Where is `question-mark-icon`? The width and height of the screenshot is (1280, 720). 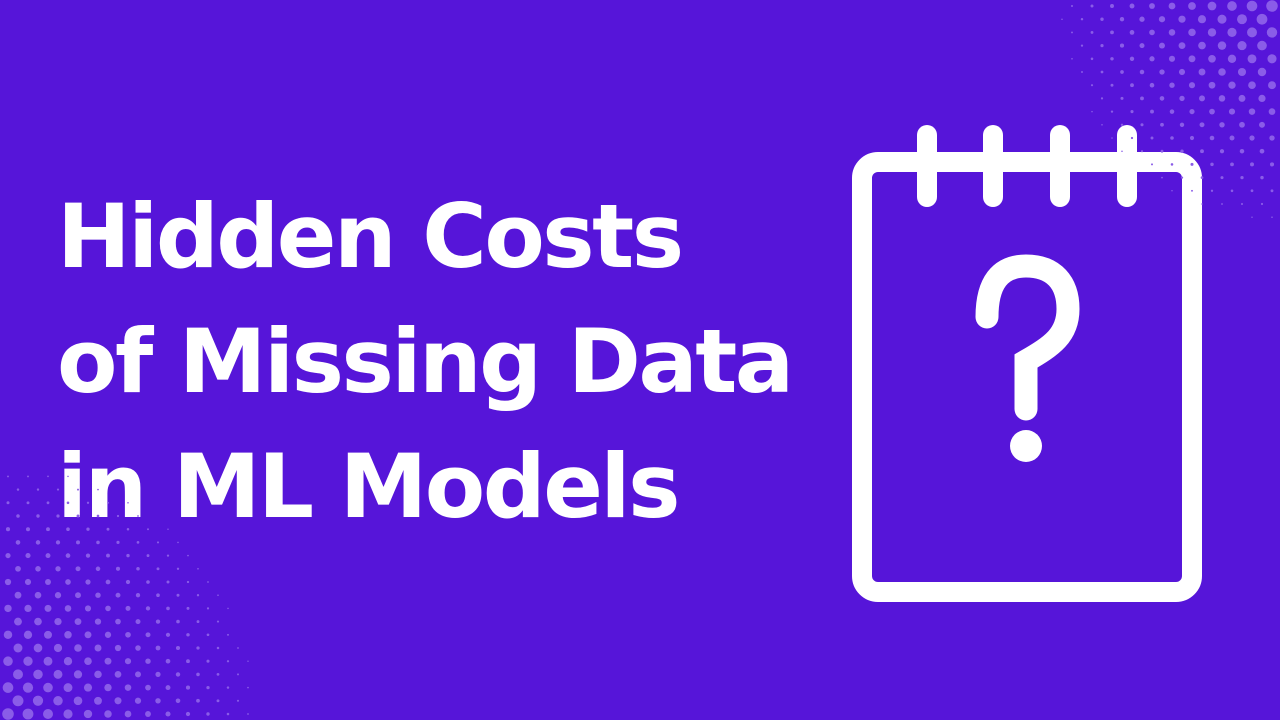 question-mark-icon is located at coordinates (1027, 358).